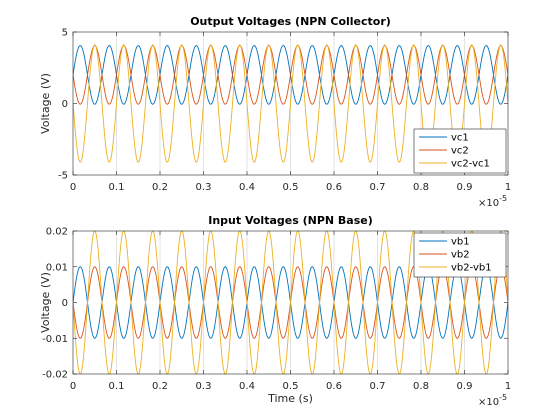 This screenshot has width=560, height=420. I want to click on y-tick-label: -0.02, so click(55, 375).